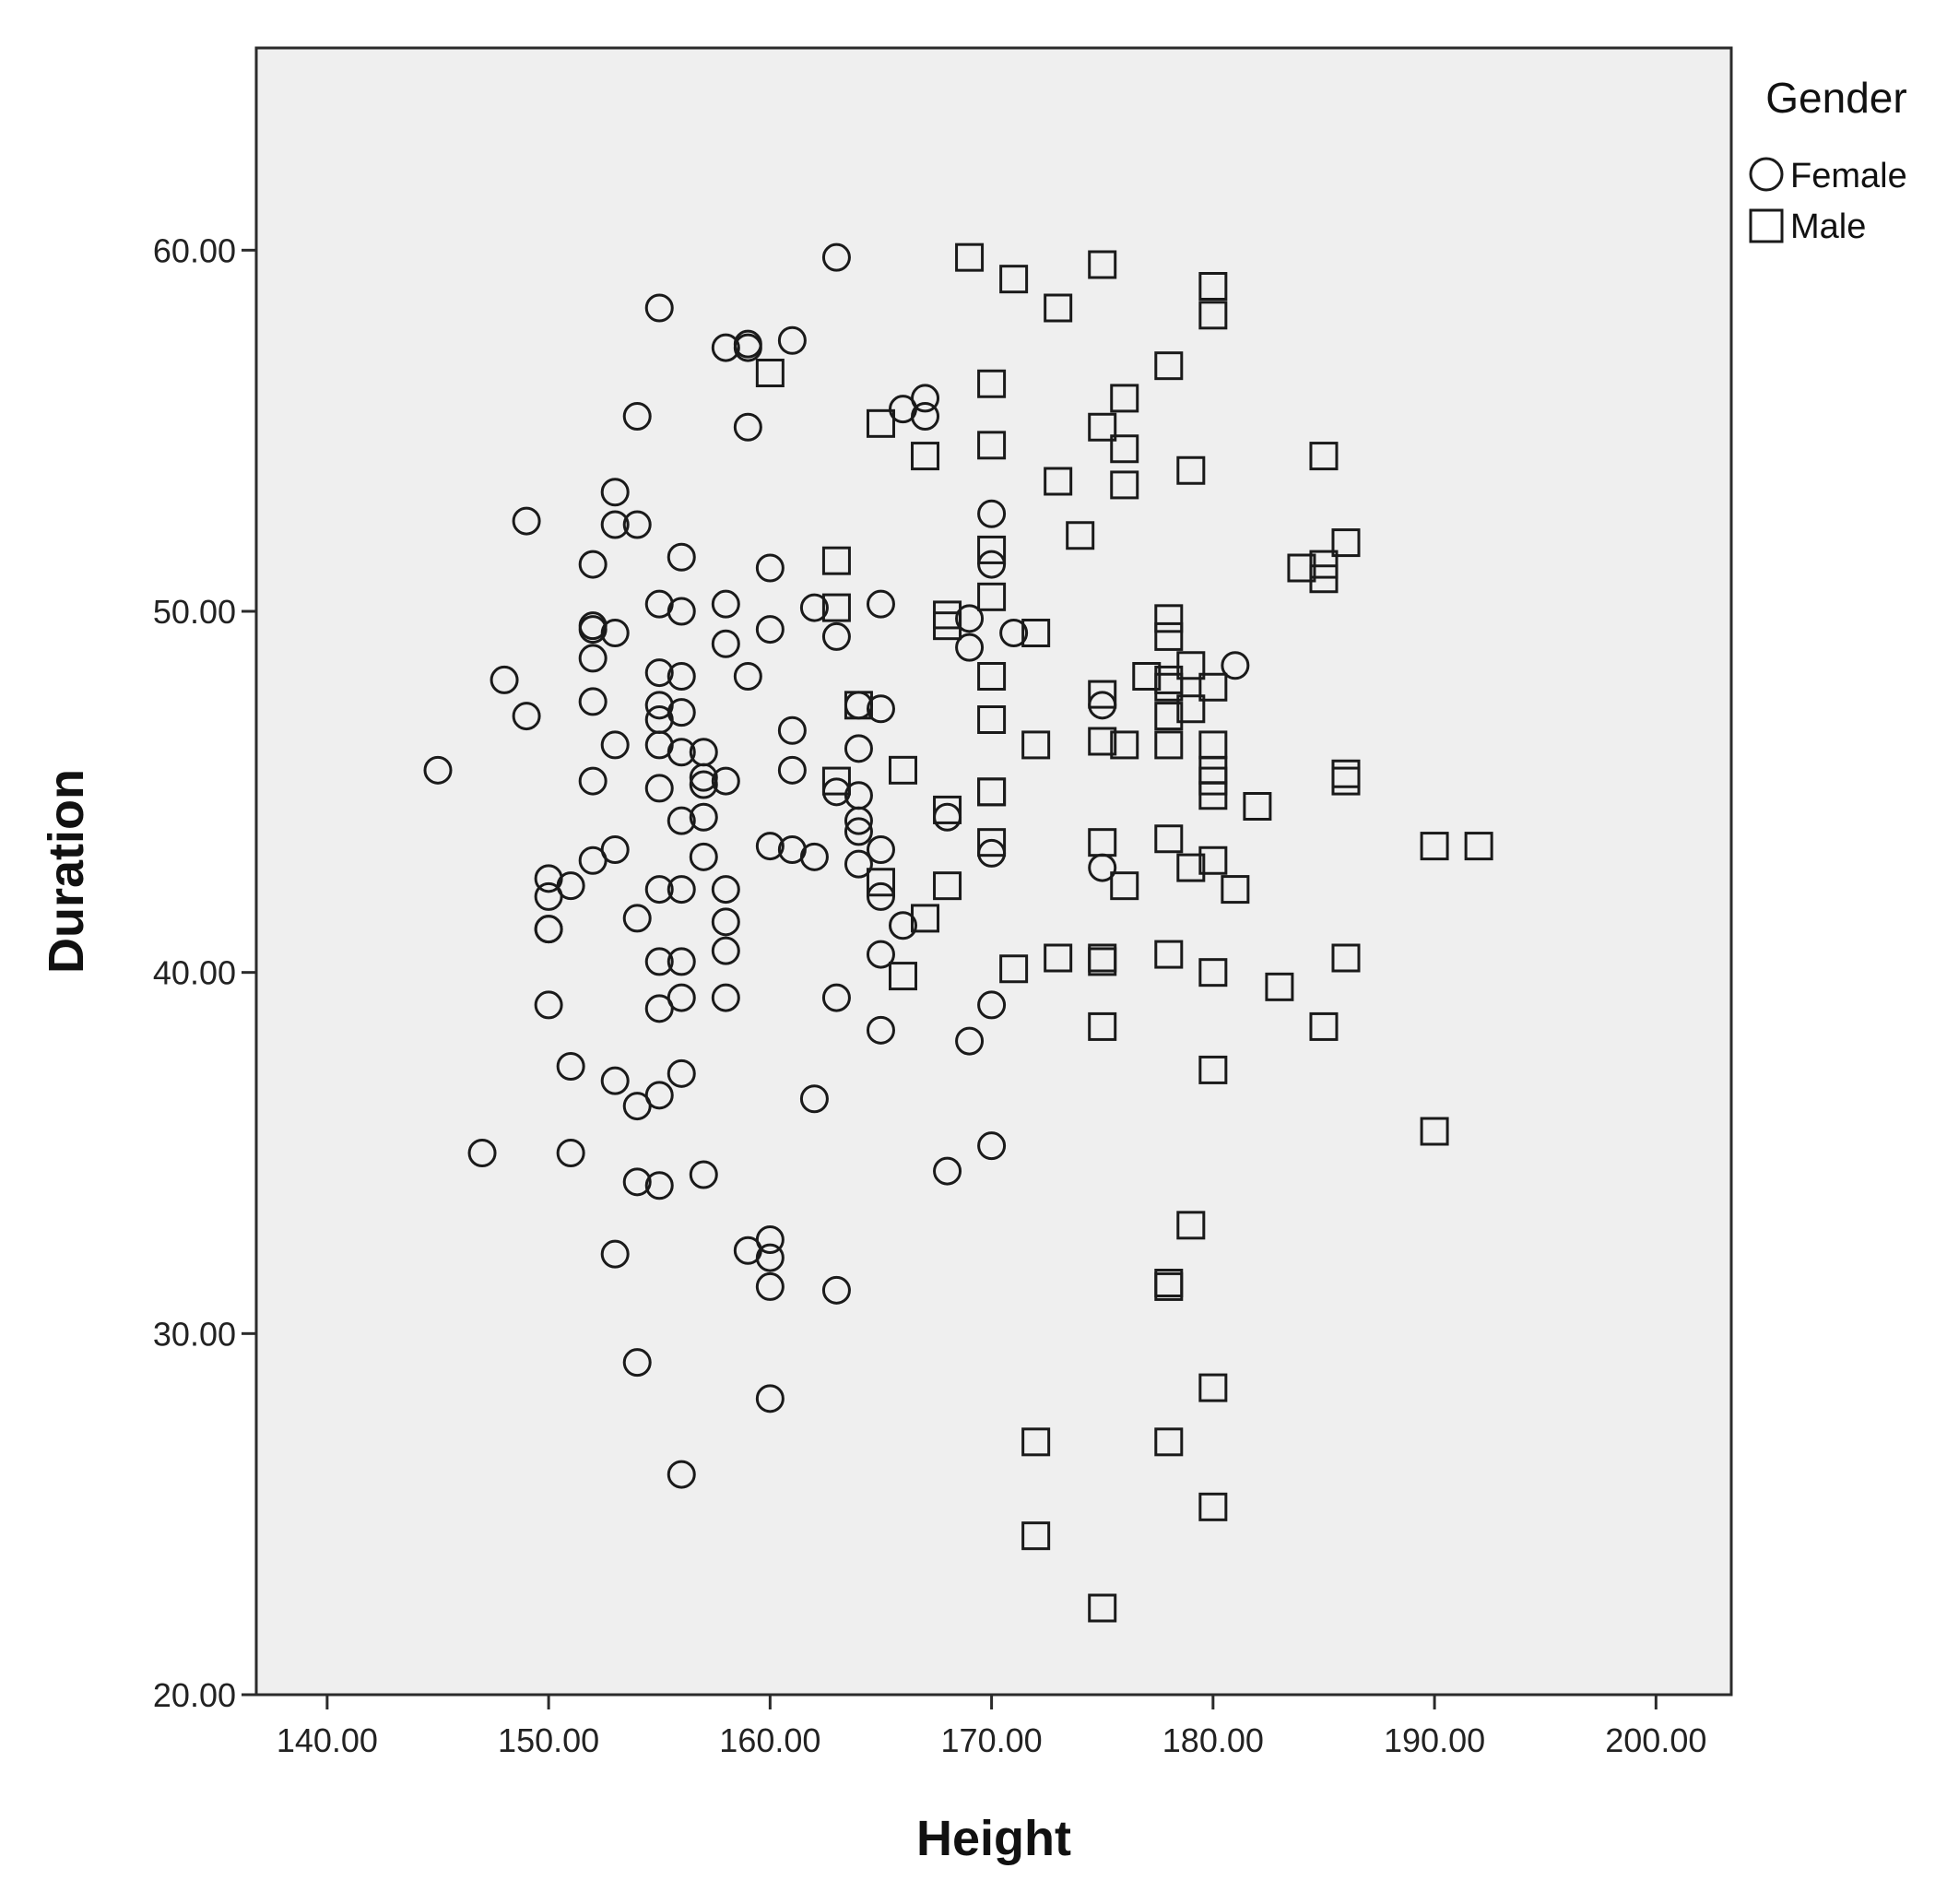  I want to click on y-tick-label: 20.00, so click(194, 1695).